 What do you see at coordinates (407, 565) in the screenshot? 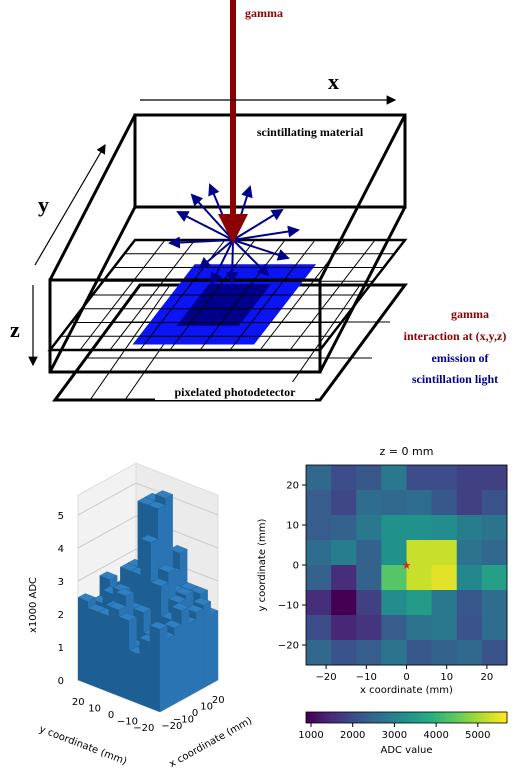
I see `interaction-marker: ★` at bounding box center [407, 565].